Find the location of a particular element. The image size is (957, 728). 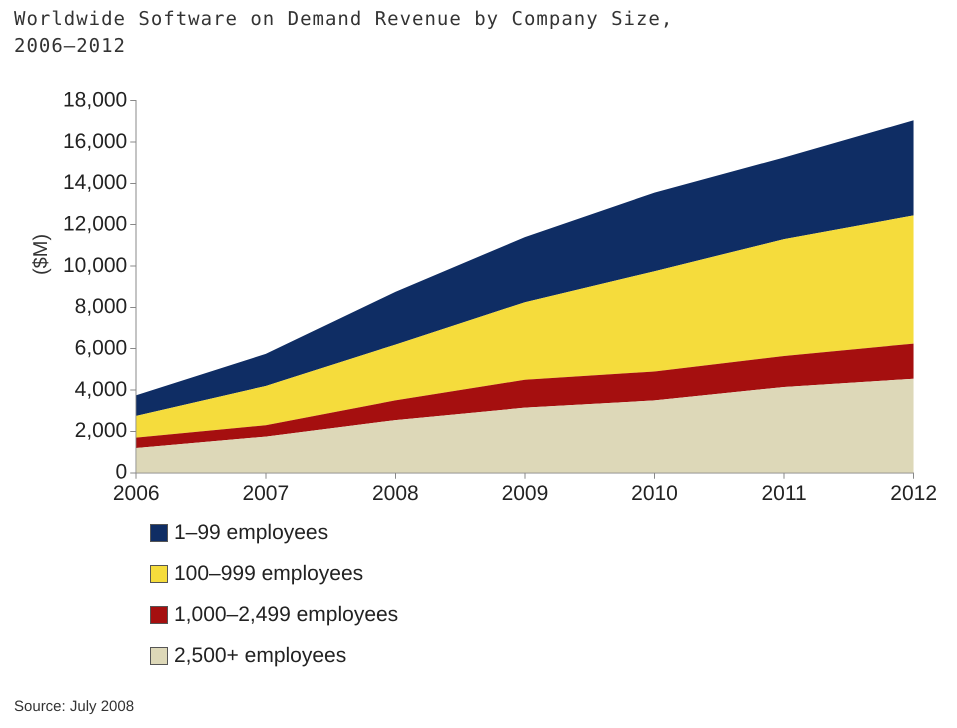

y-tick-label: 8,000 is located at coordinates (101, 306).